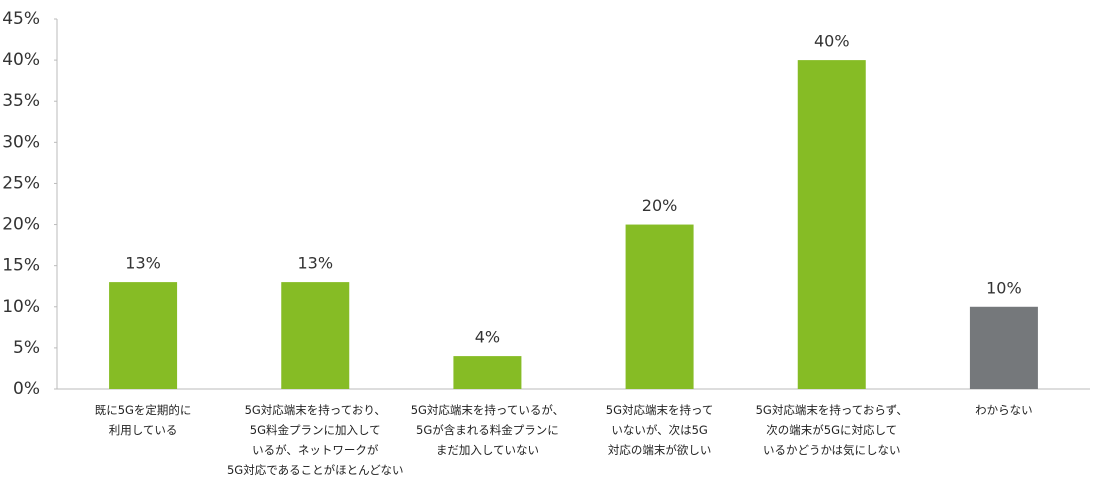  What do you see at coordinates (26, 389) in the screenshot?
I see `y-tick-label: 0%` at bounding box center [26, 389].